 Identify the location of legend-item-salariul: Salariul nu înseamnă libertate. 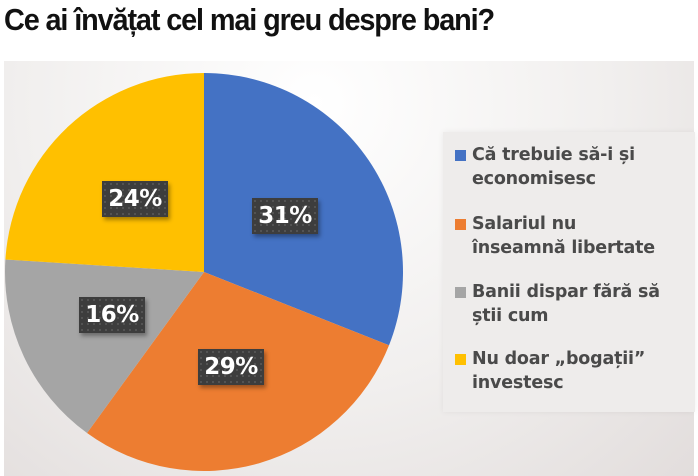
(575, 236).